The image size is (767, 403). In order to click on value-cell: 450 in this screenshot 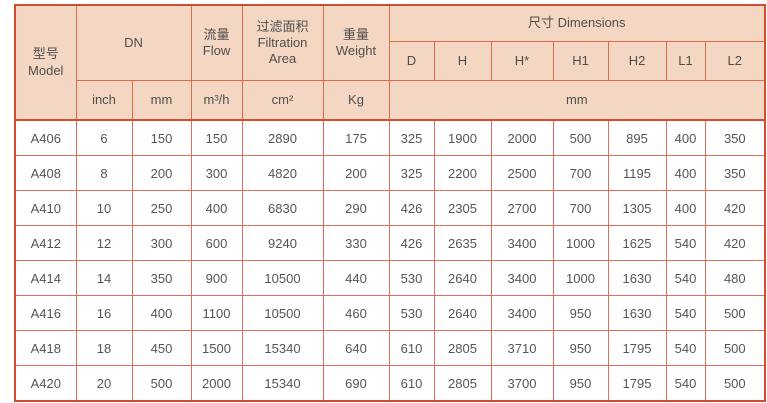, I will do `click(161, 348)`.